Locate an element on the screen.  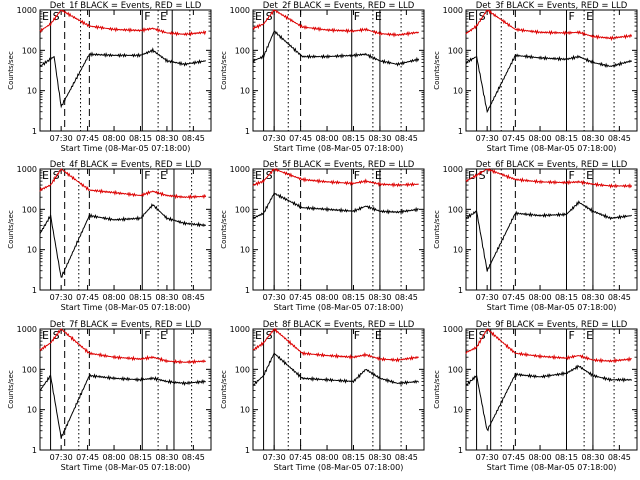
panel-title: Det_1f BLACK = Events, RED = LLD is located at coordinates (126, 6).